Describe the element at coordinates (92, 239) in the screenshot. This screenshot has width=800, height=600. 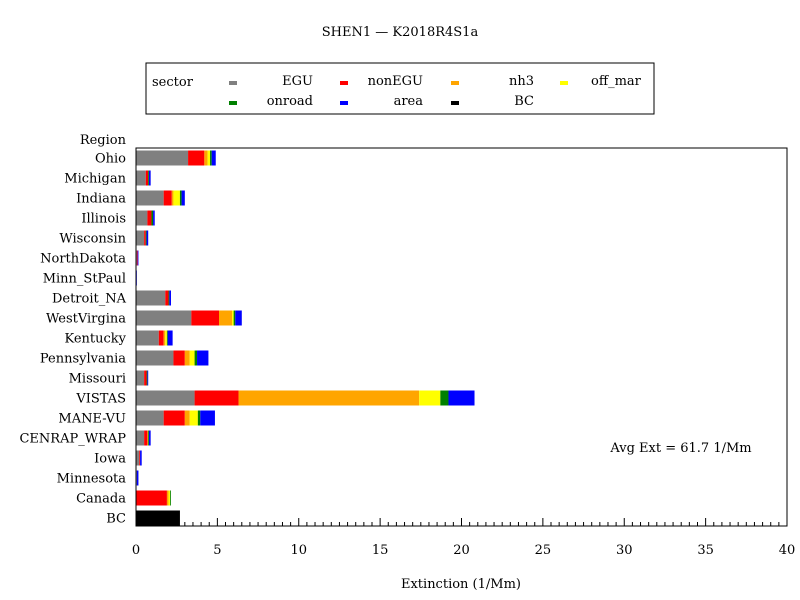
I see `category-label: Wisconsin` at that location.